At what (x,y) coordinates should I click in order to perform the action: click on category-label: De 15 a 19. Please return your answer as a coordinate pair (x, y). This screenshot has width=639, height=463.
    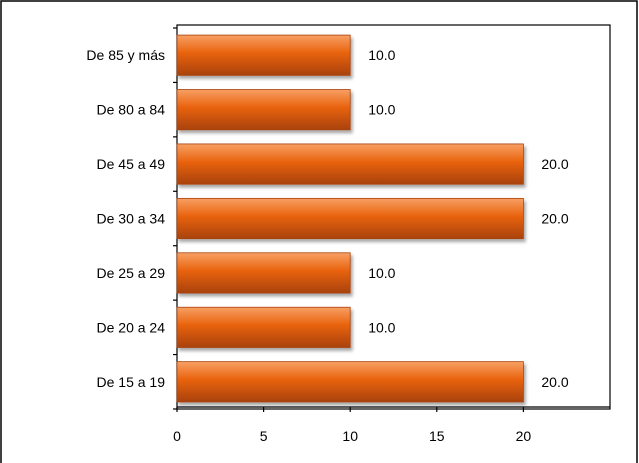
    Looking at the image, I should click on (131, 382).